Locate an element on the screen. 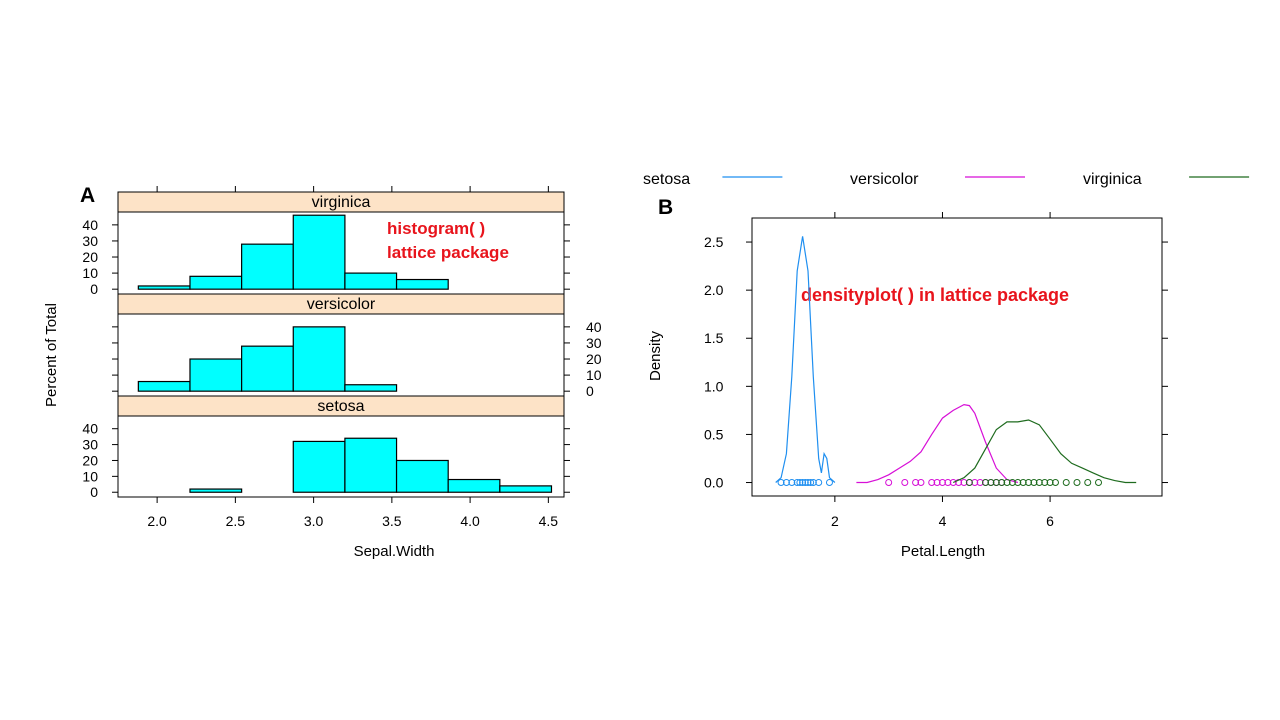  density-curve-versicolor is located at coordinates (937, 443).